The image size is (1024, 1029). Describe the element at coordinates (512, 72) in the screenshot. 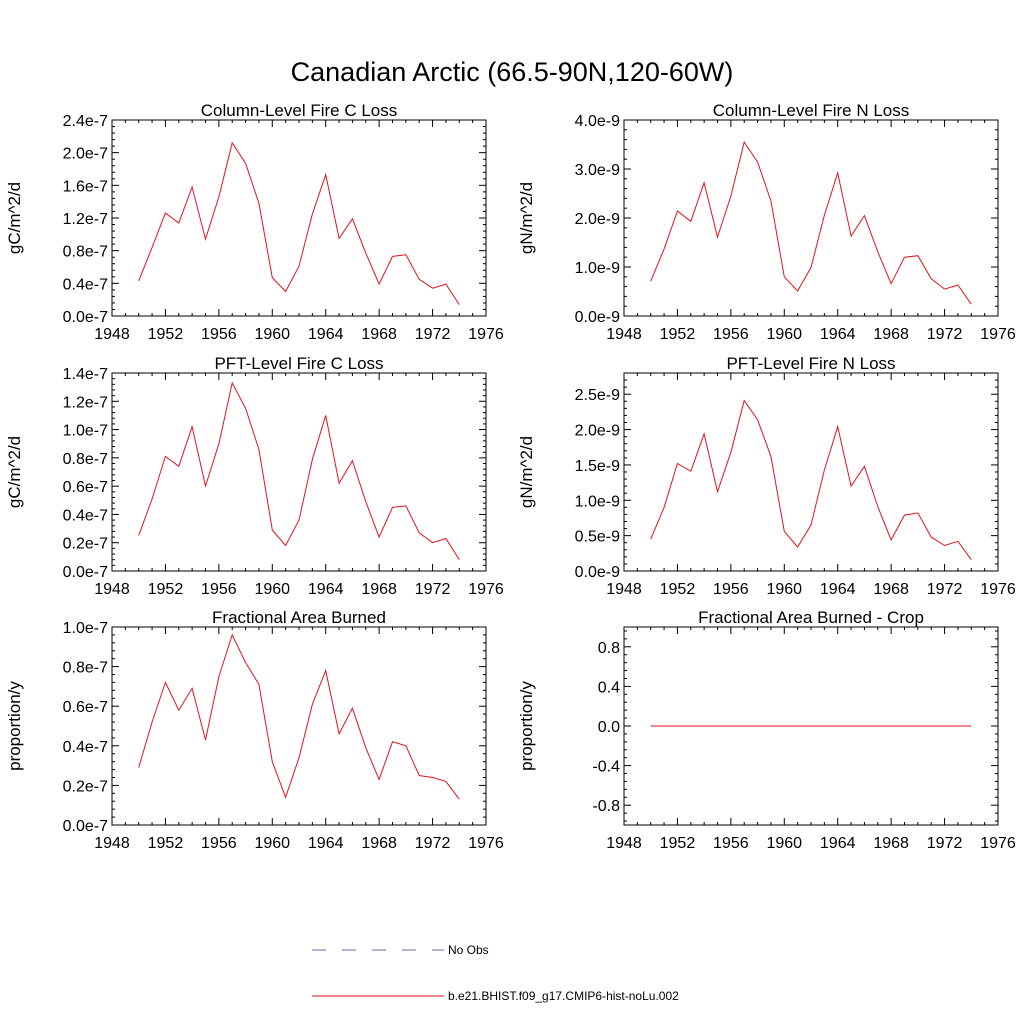

I see `figure-title: Canadian Arctic (66.5-90N,120-60W)` at that location.